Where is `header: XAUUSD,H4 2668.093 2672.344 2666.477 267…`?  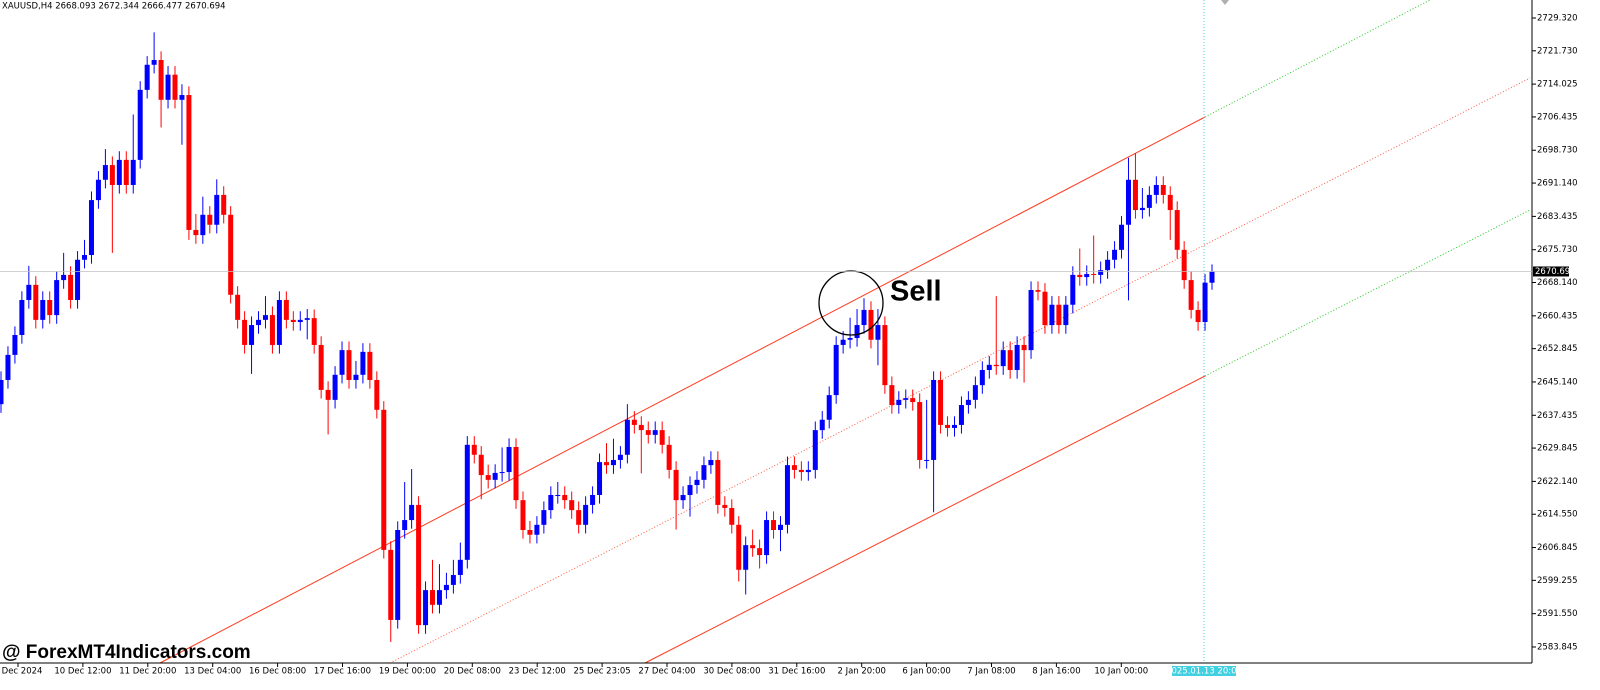 header: XAUUSD,H4 2668.093 2672.344 2666.477 267… is located at coordinates (114, 7).